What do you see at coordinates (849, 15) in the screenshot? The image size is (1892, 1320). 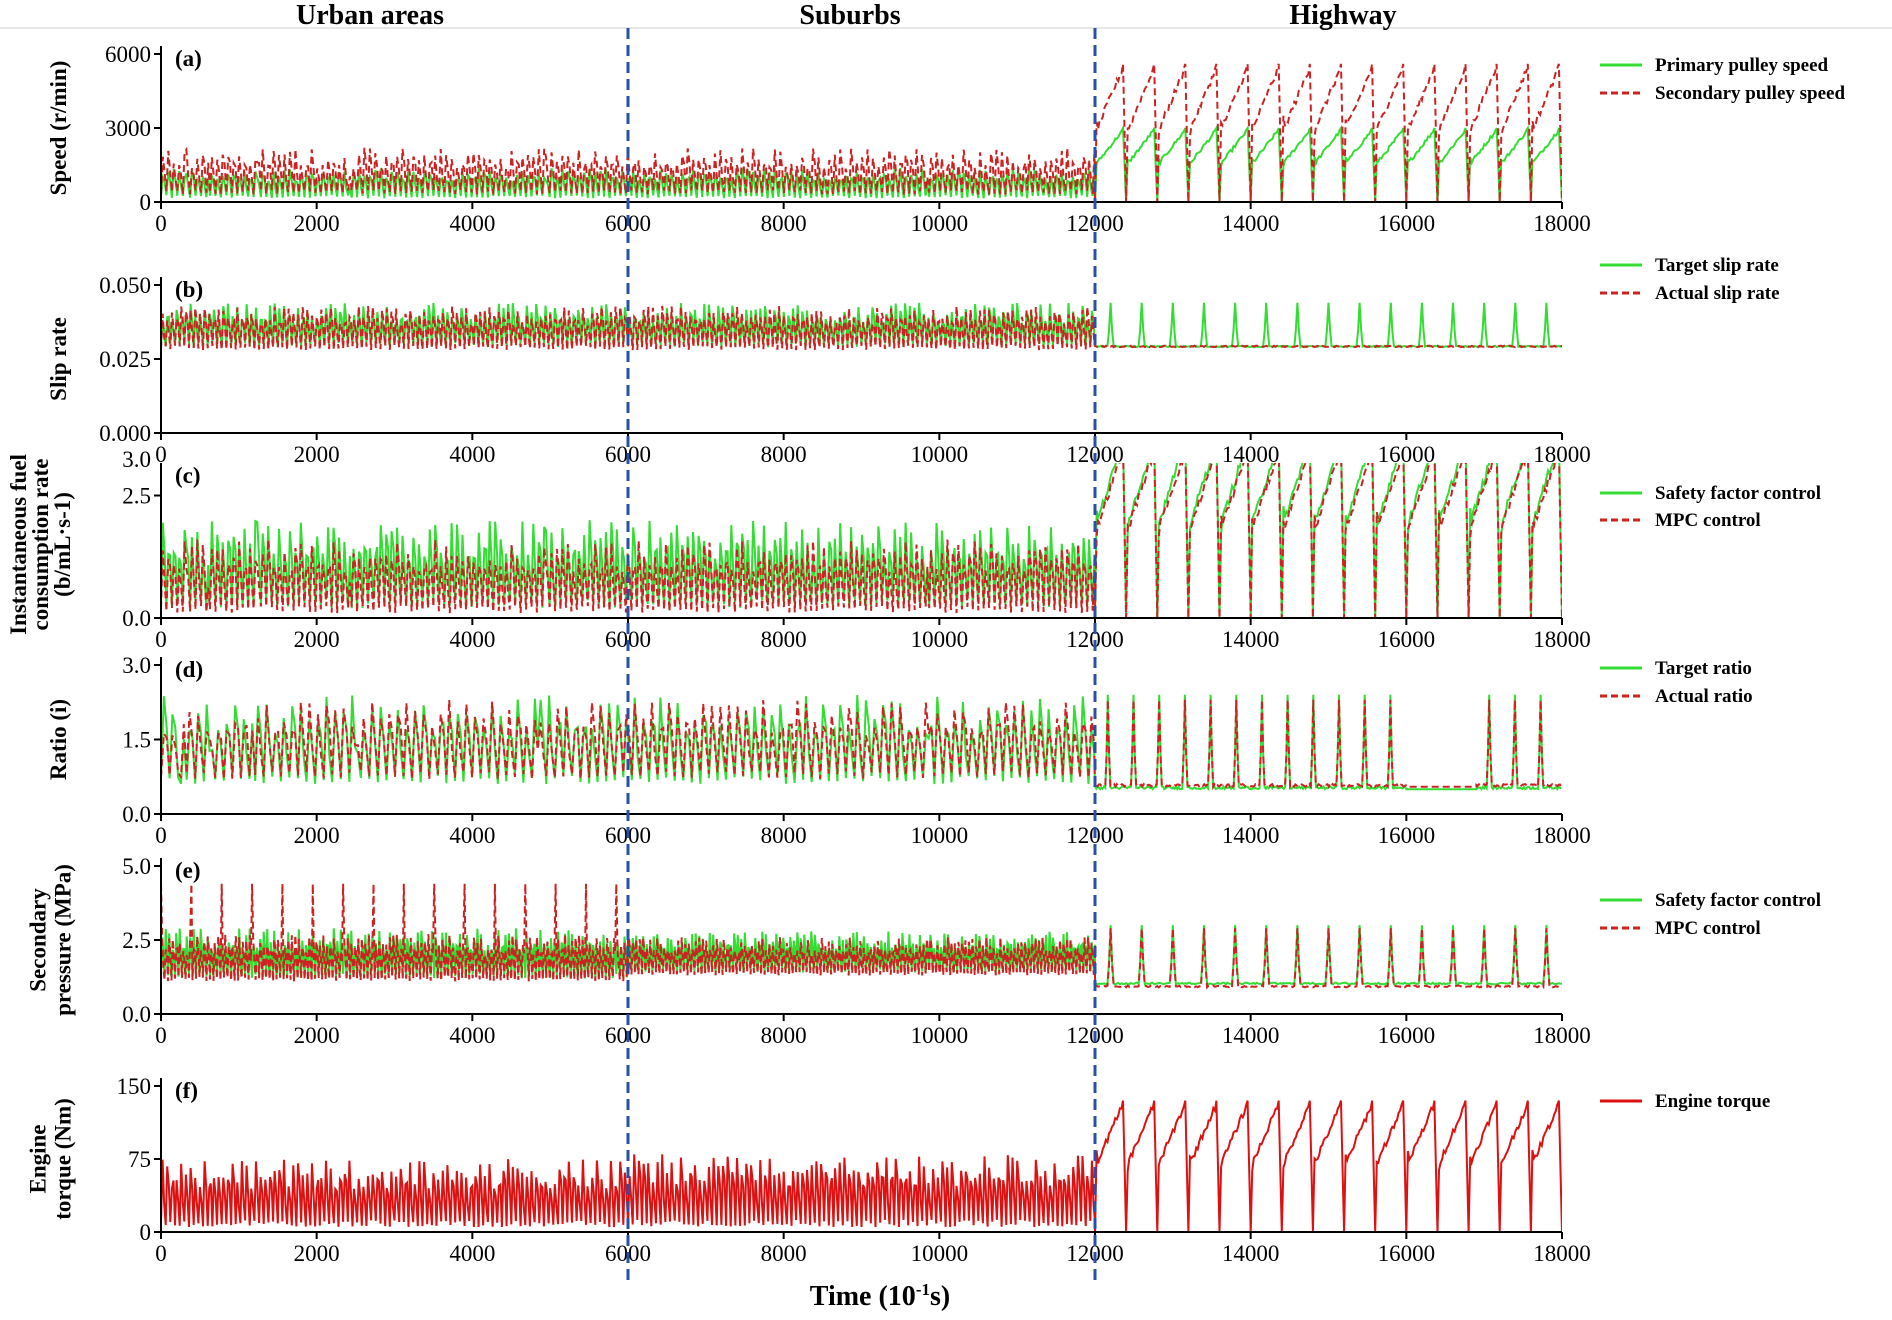 I see `region-label-suburbs: Suburbs` at bounding box center [849, 15].